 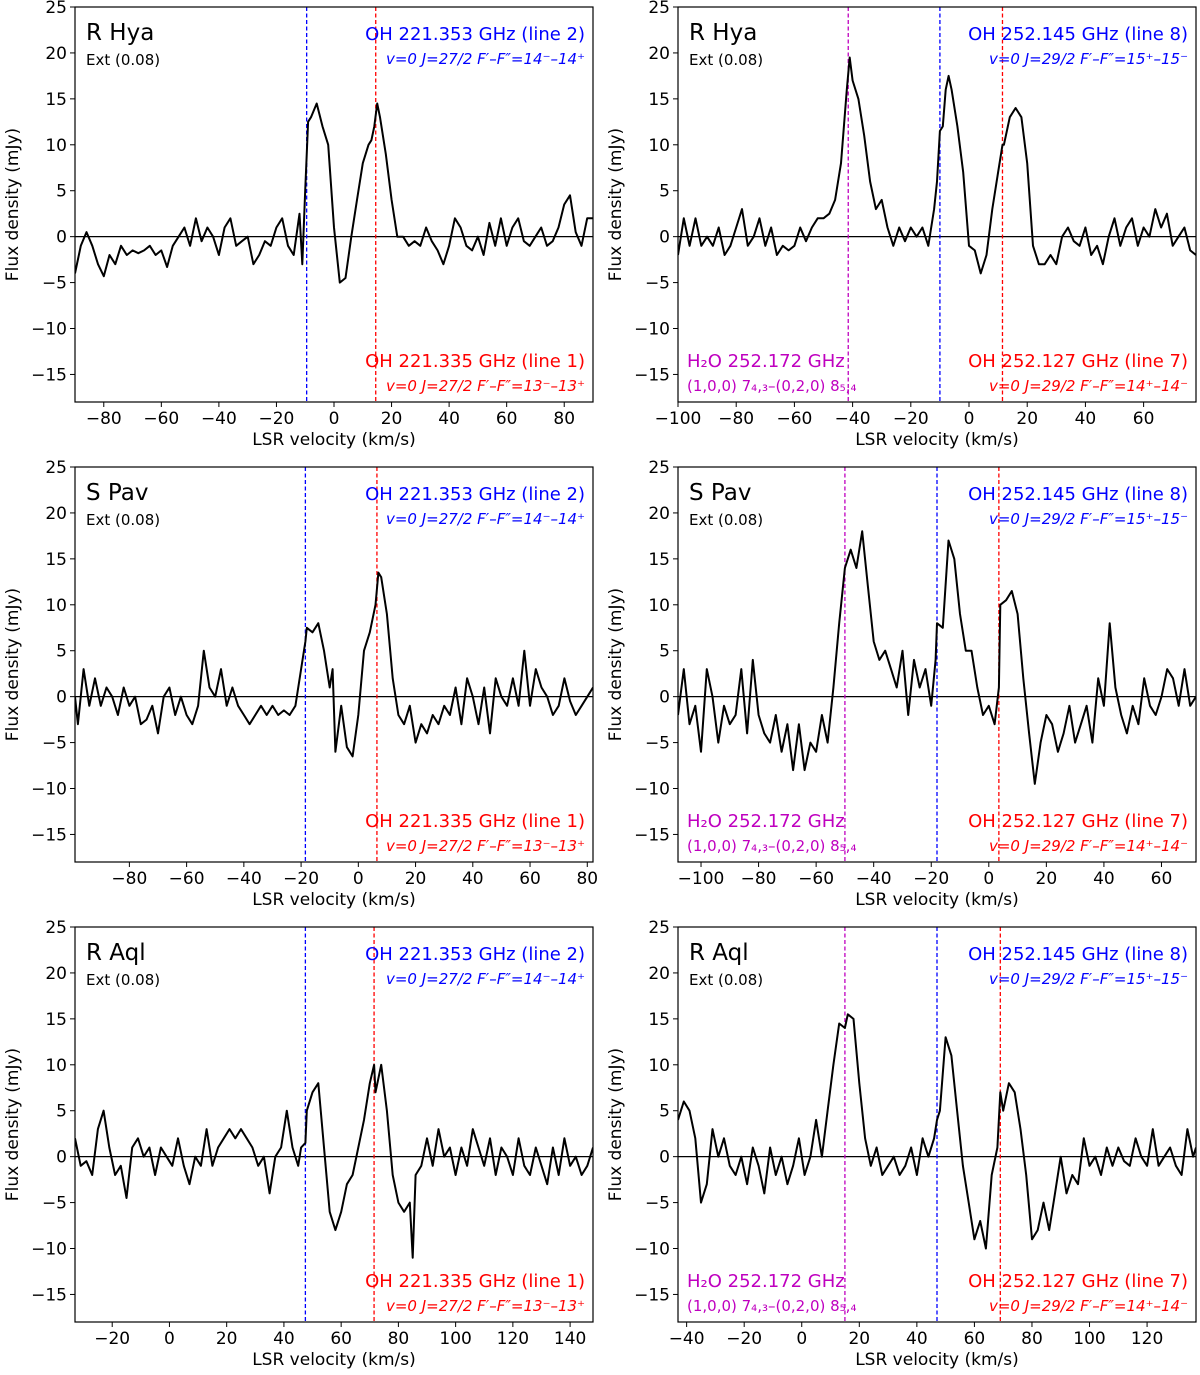 What do you see at coordinates (723, 33) in the screenshot?
I see `star-name: R Hya` at bounding box center [723, 33].